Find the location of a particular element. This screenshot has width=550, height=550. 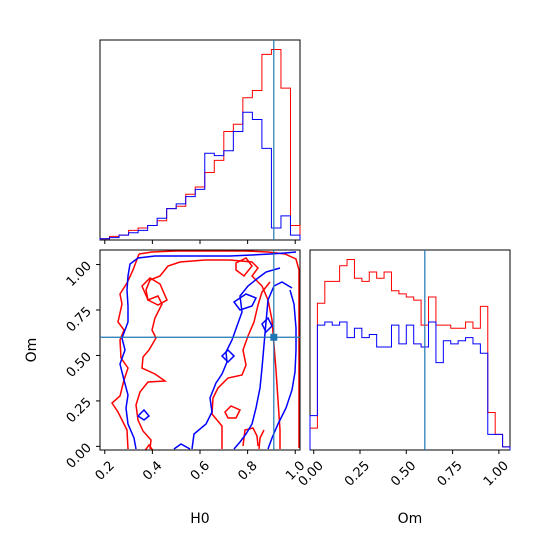

contour-truth-point is located at coordinates (274, 337).